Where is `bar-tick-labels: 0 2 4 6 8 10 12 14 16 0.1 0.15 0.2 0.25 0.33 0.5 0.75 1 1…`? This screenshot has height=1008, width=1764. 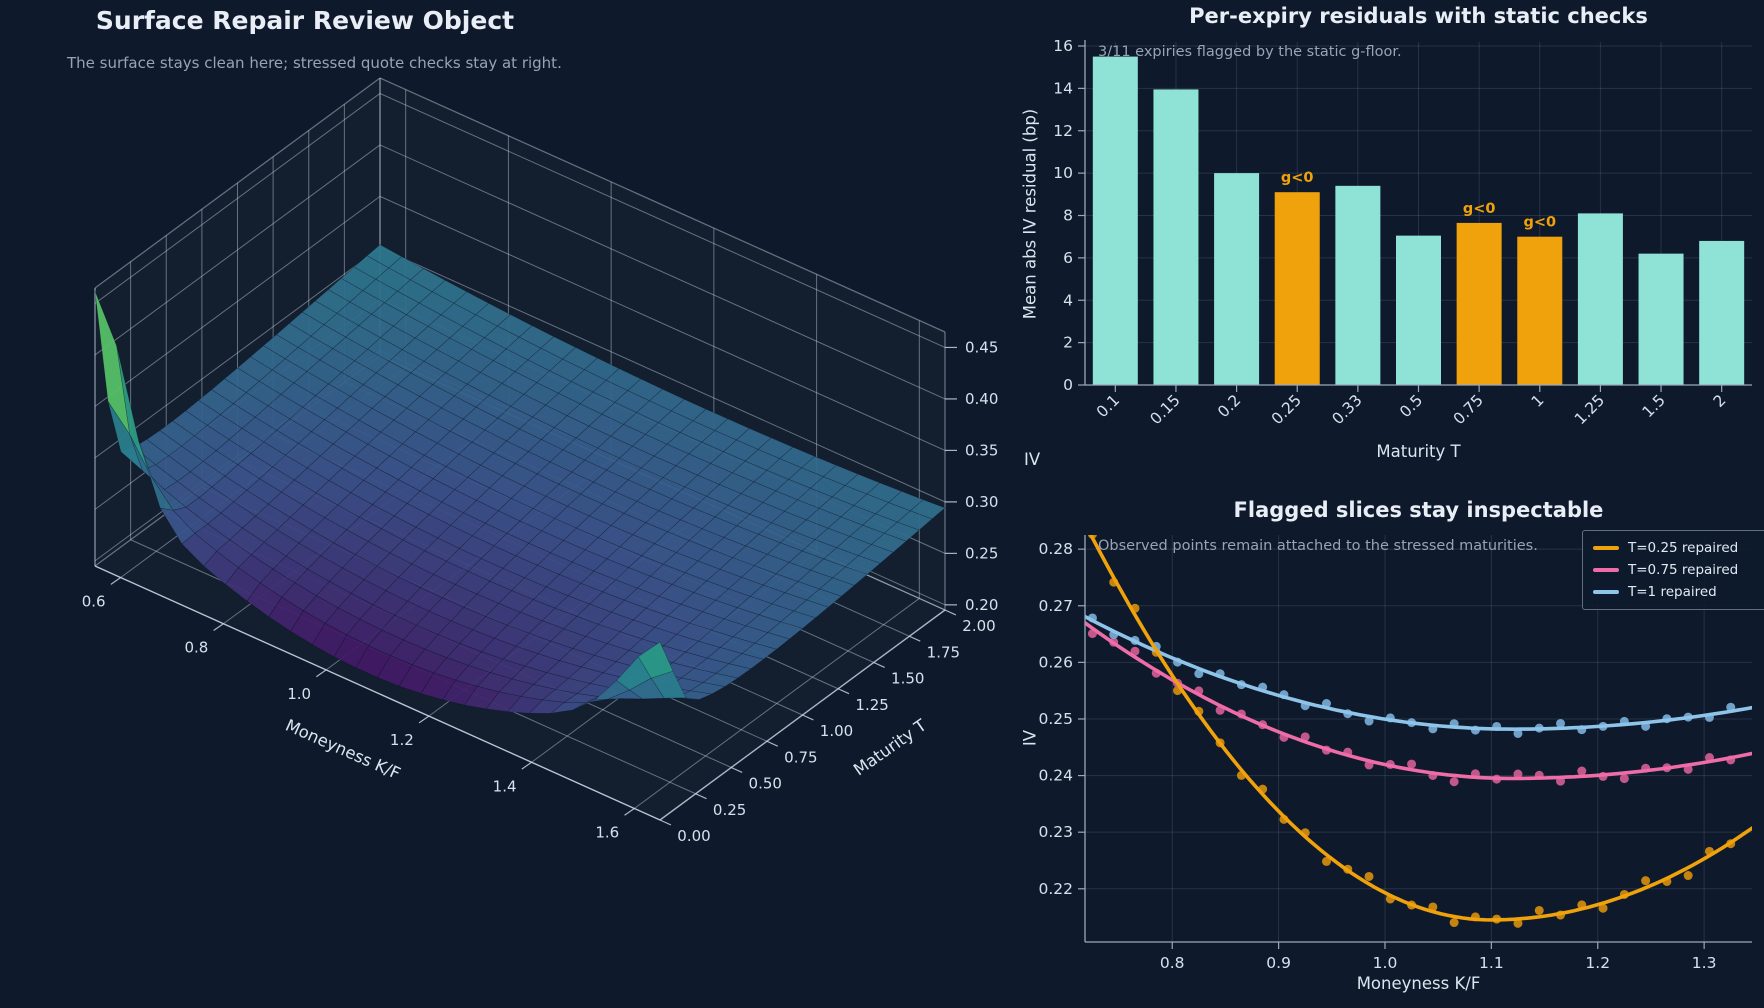
bar-tick-labels: 0 2 4 6 8 10 12 14 16 0.1 0.15 0.2 0.25 0.33 0.5 0.75 1 1… is located at coordinates (1391, 232).